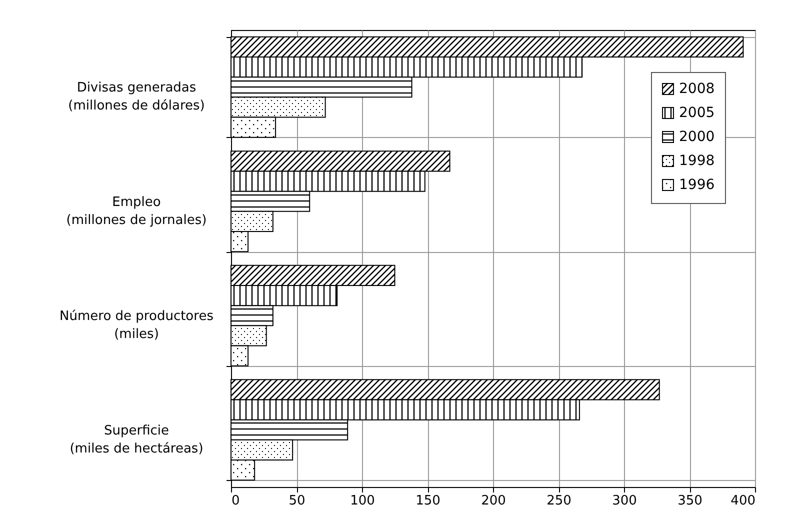 The height and width of the screenshot is (523, 787). I want to click on x-tick-label: 300, so click(624, 501).